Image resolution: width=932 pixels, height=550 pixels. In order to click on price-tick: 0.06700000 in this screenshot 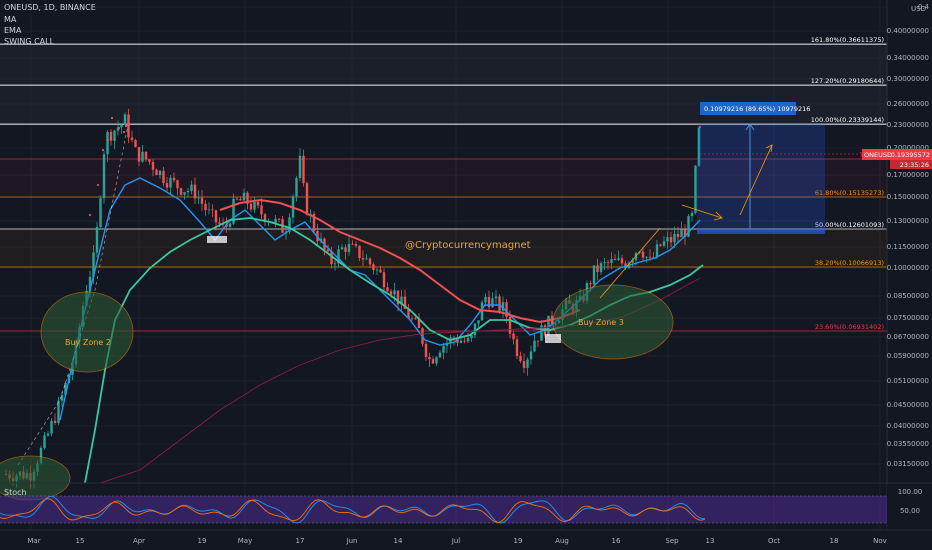, I will do `click(908, 337)`.